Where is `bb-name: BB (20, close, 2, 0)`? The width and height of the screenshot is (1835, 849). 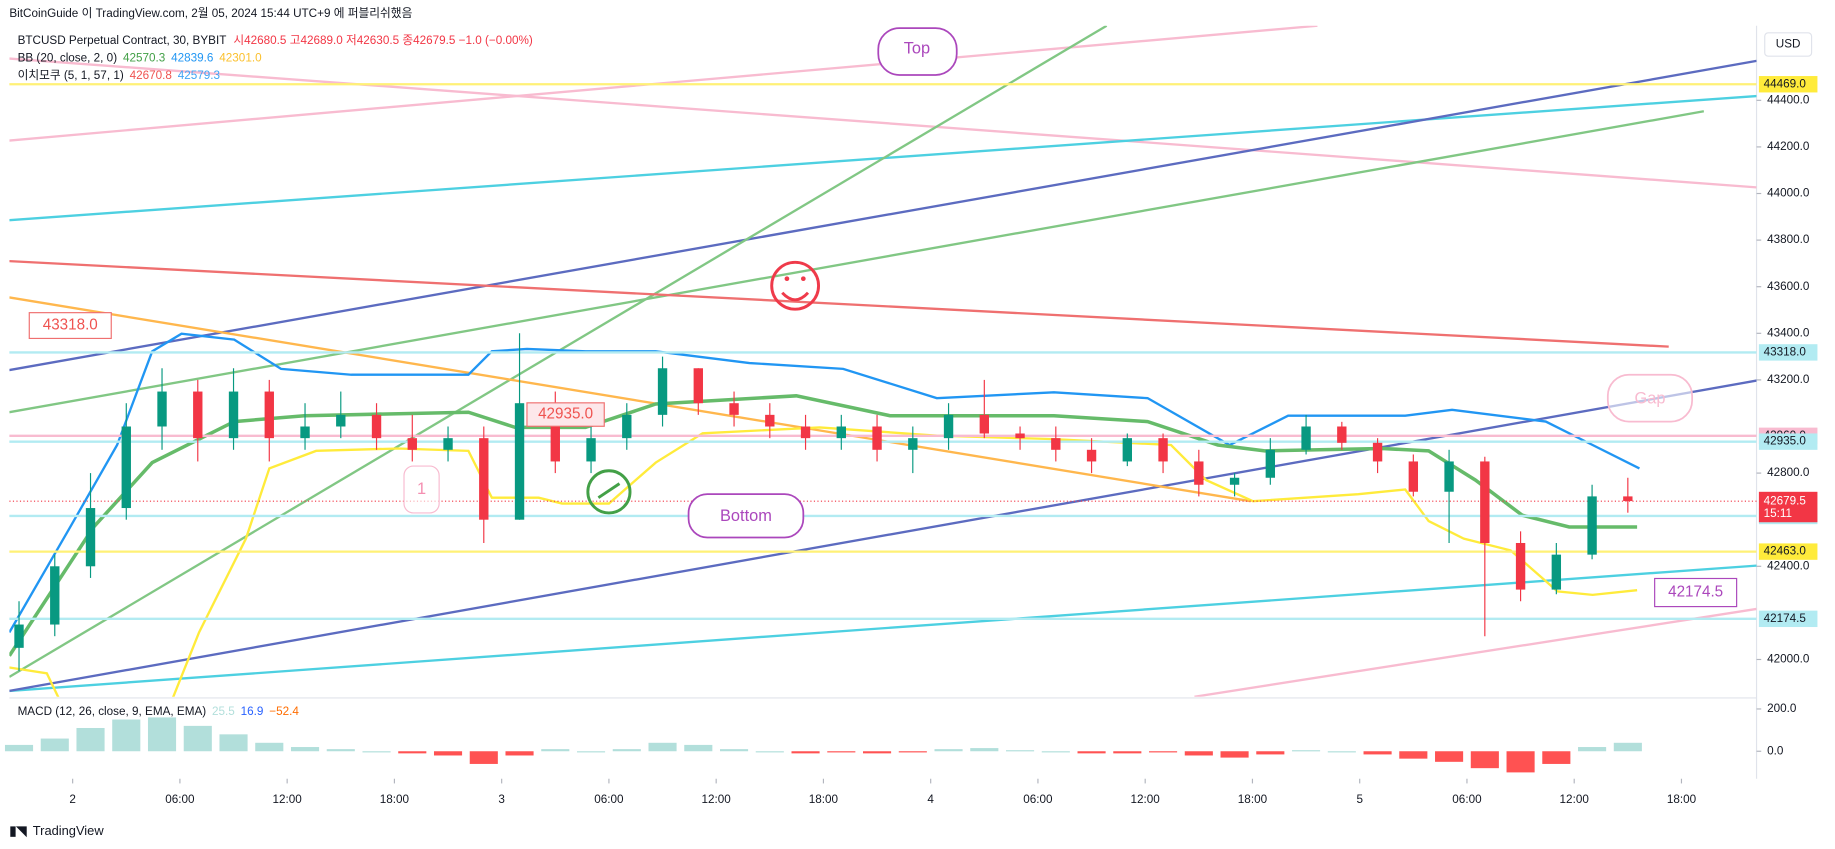 bb-name: BB (20, close, 2, 0) is located at coordinates (68, 58).